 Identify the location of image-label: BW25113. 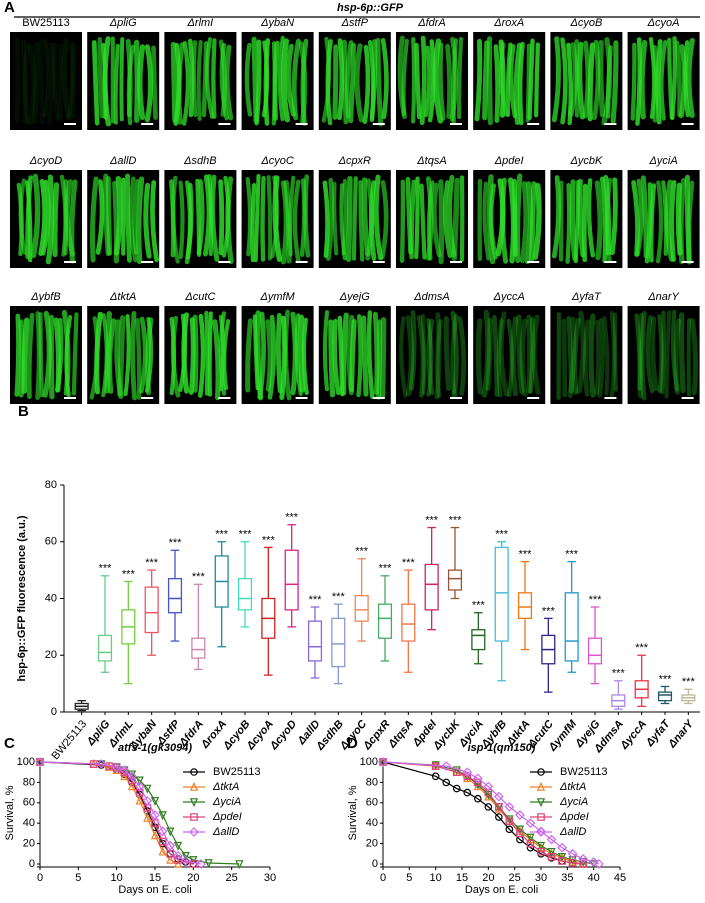
(46, 23).